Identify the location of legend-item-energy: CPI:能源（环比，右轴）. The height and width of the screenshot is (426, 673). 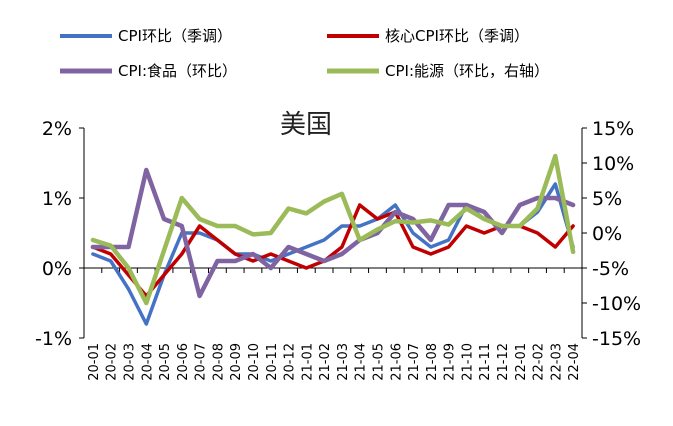
(438, 71).